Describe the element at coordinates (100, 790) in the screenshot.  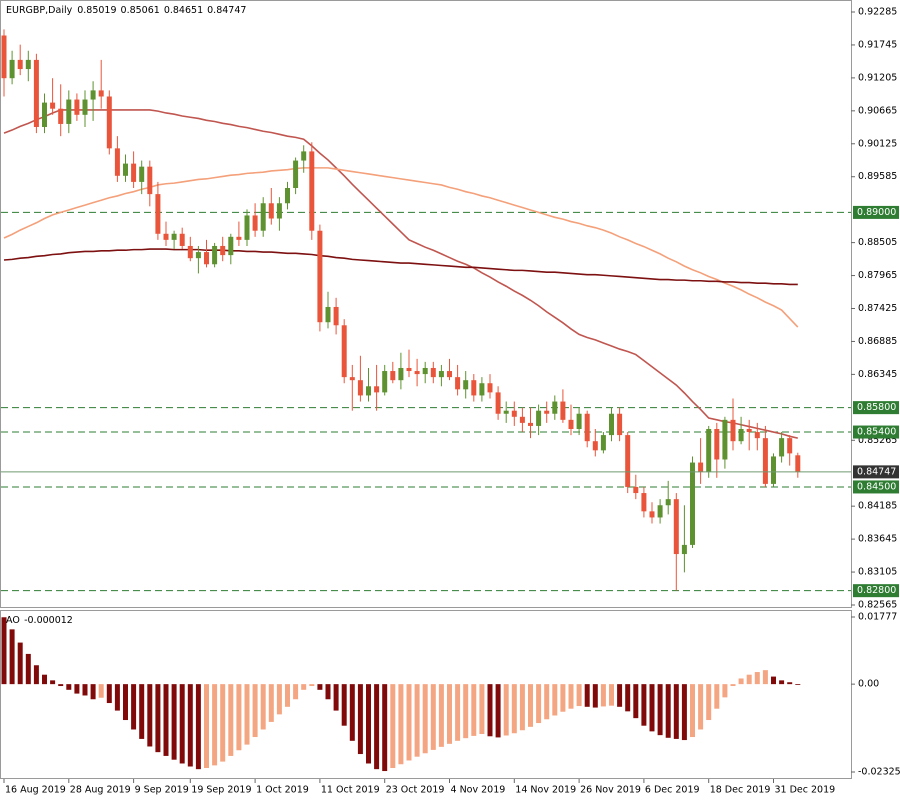
I see `x-tick-label: 28 Aug 2019` at that location.